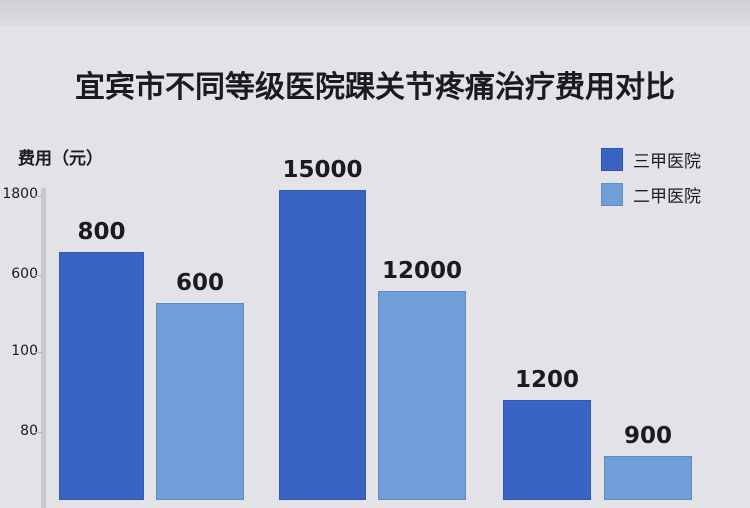 Image resolution: width=750 pixels, height=508 pixels. What do you see at coordinates (667, 162) in the screenshot?
I see `legend-label: 三甲医院` at bounding box center [667, 162].